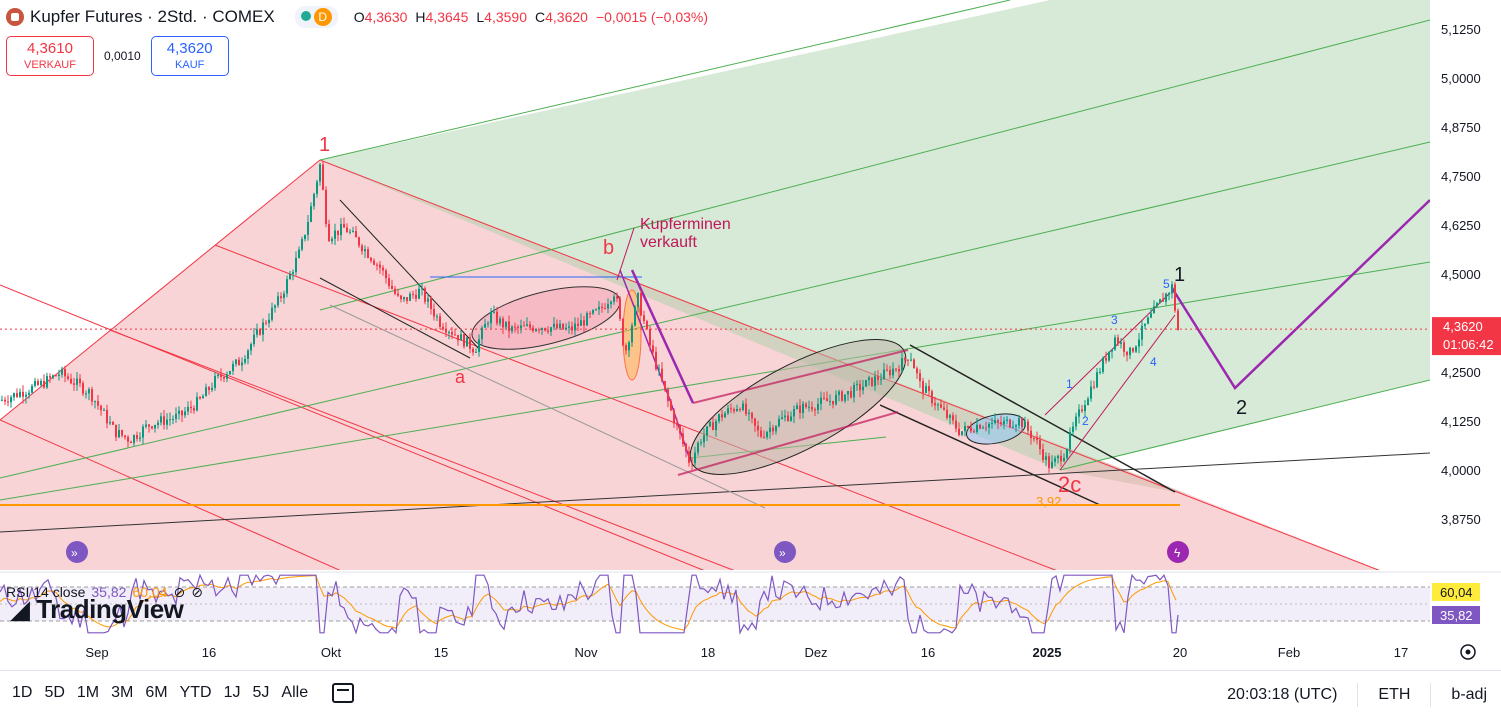  What do you see at coordinates (322, 17) in the screenshot?
I see `delayed-badge: D` at bounding box center [322, 17].